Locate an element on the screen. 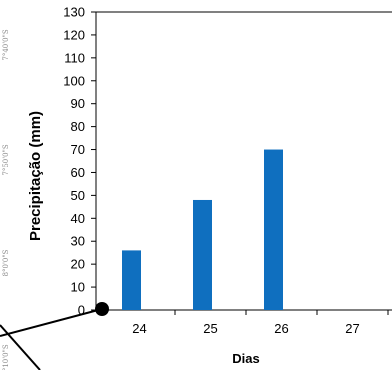 Image resolution: width=392 pixels, height=370 pixels. y-tick-label: 90 is located at coordinates (78, 103).